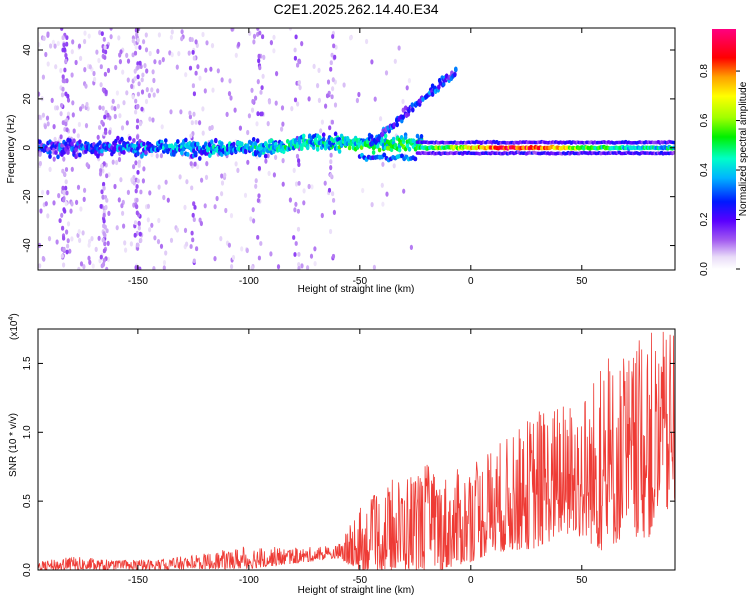 This screenshot has width=750, height=605. I want to click on colorbar-tick-label: 0.4, so click(704, 170).